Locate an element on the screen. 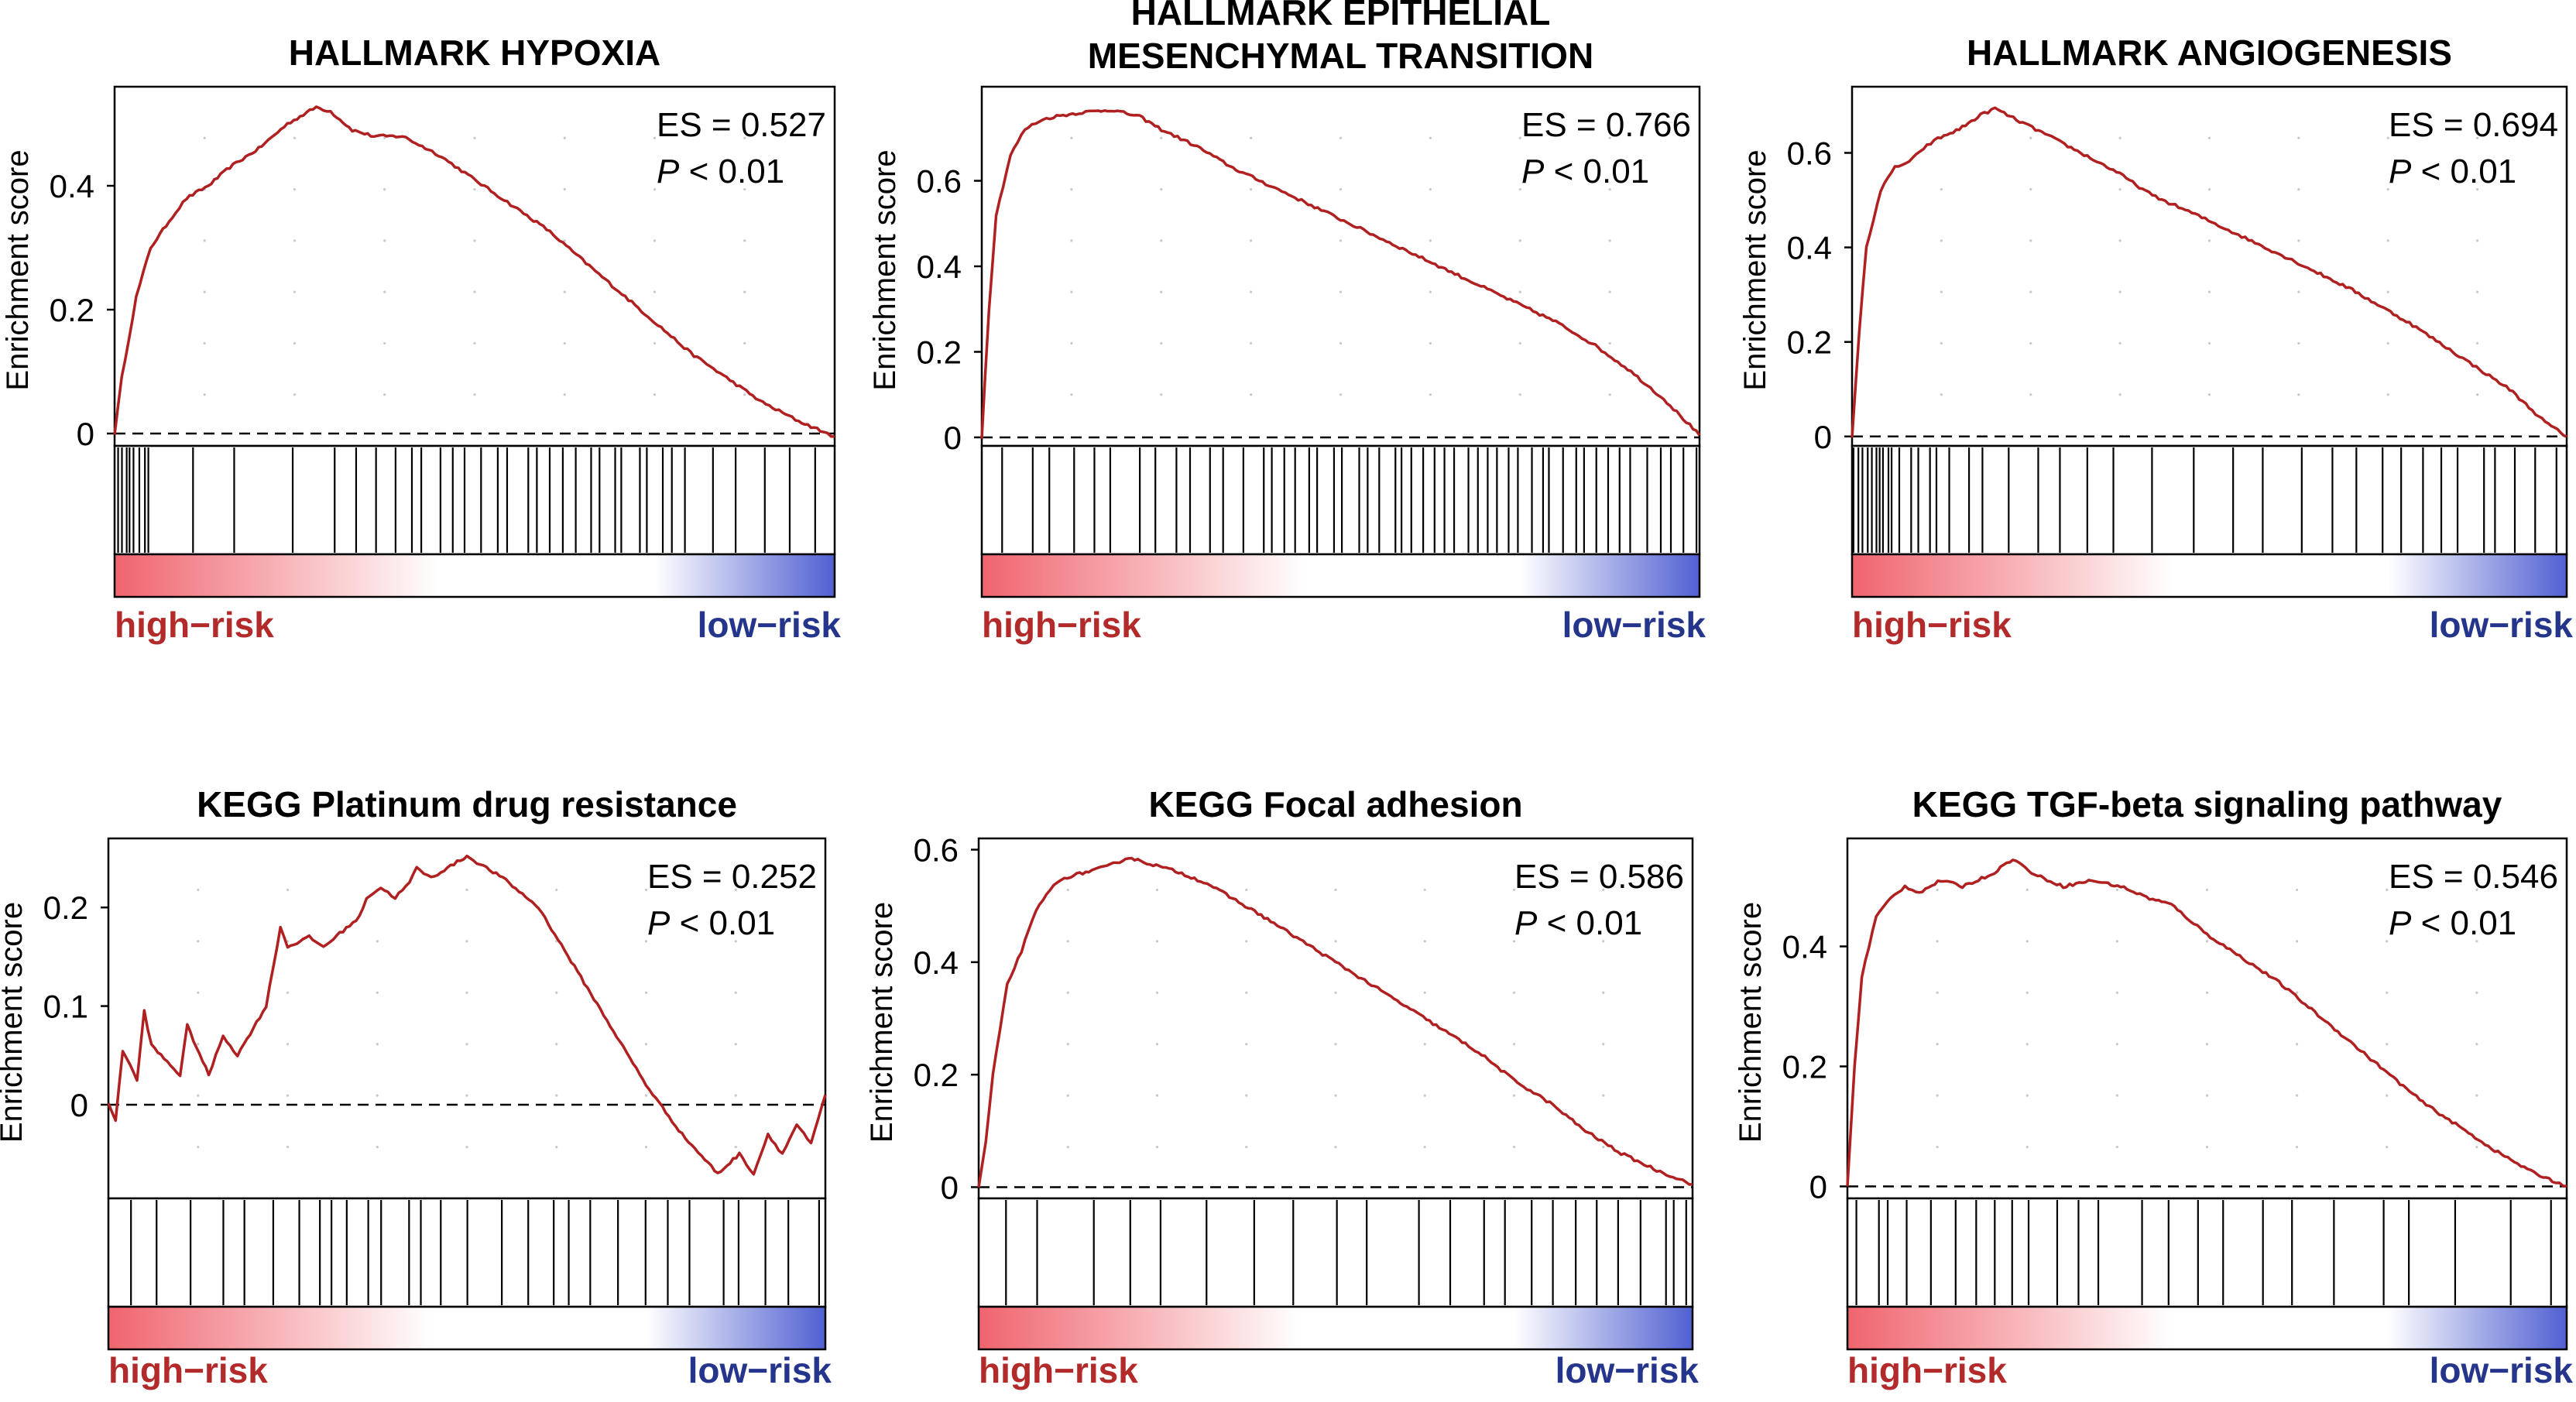 The image size is (2576, 1402). es-value: ES = 0.527 is located at coordinates (741, 125).